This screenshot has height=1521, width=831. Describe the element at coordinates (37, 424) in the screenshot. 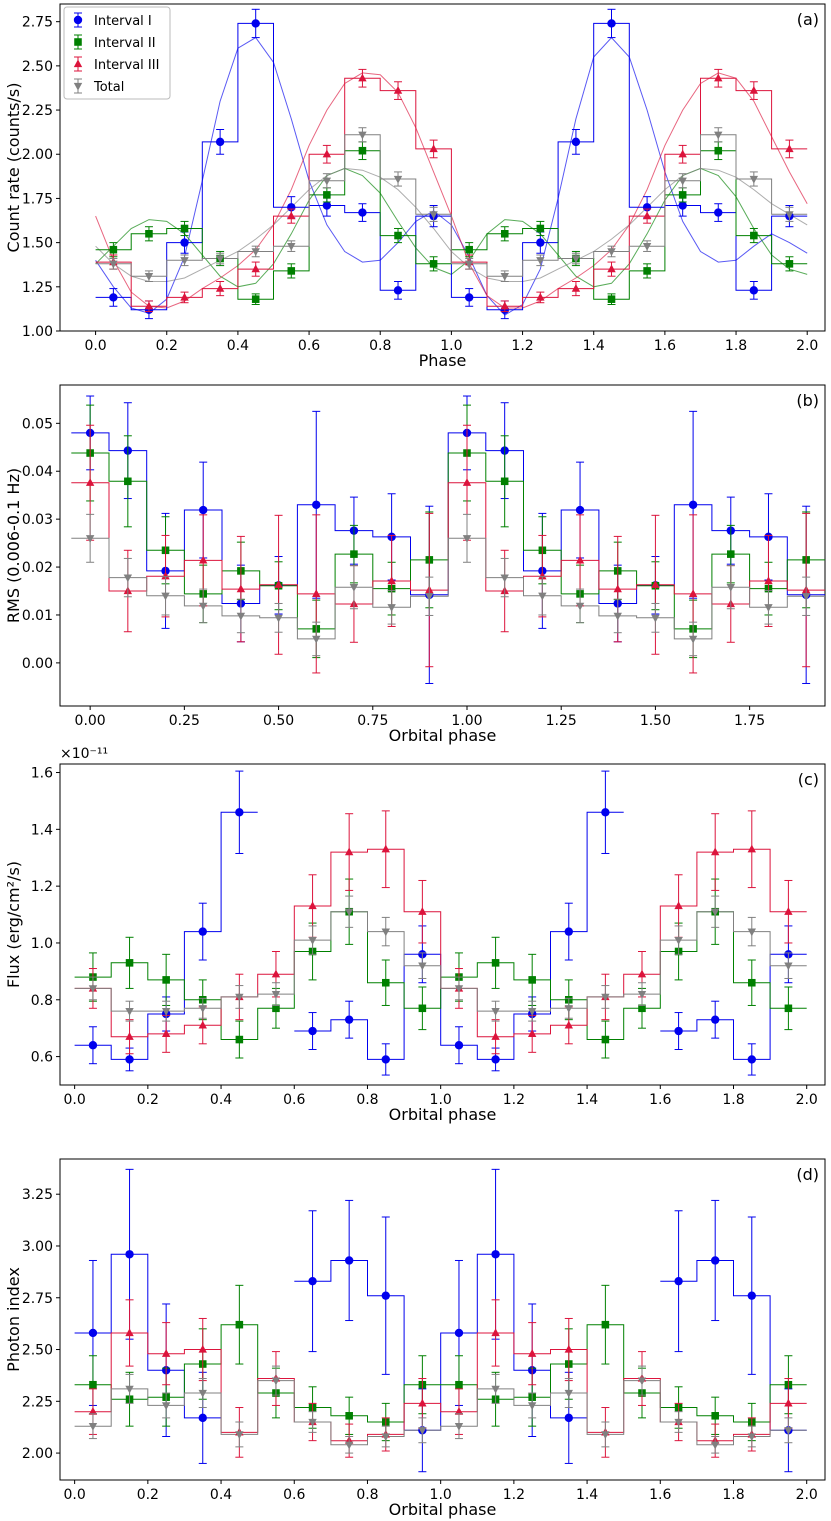

I see `y-tick-label: 0.05` at that location.